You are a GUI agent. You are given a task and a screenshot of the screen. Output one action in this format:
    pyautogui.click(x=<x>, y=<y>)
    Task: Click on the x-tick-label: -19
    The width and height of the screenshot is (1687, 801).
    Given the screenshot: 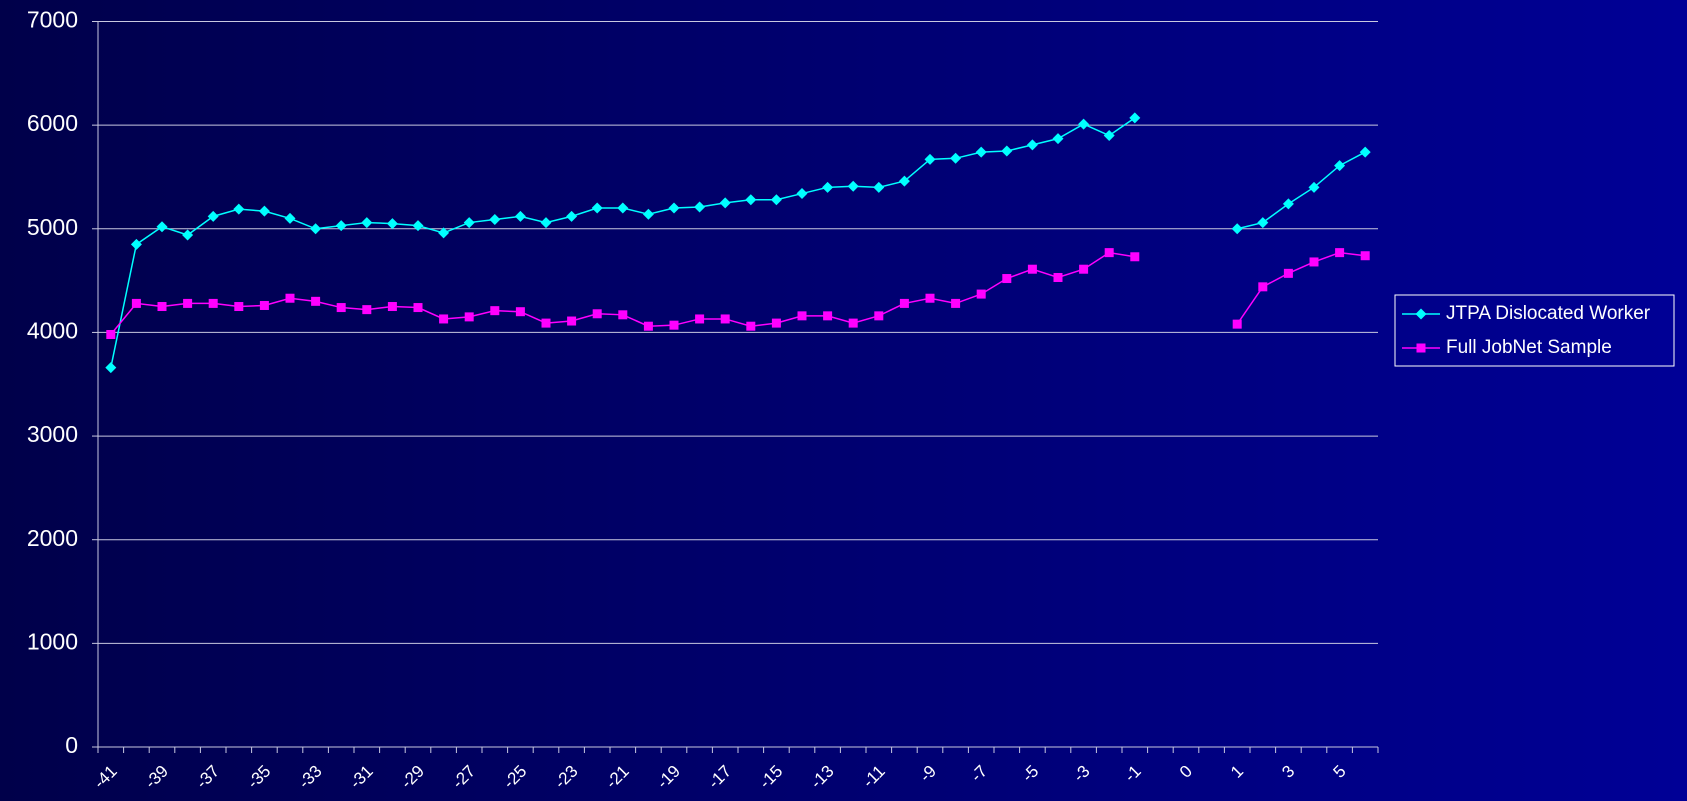 What is the action you would take?
    pyautogui.click(x=668, y=777)
    